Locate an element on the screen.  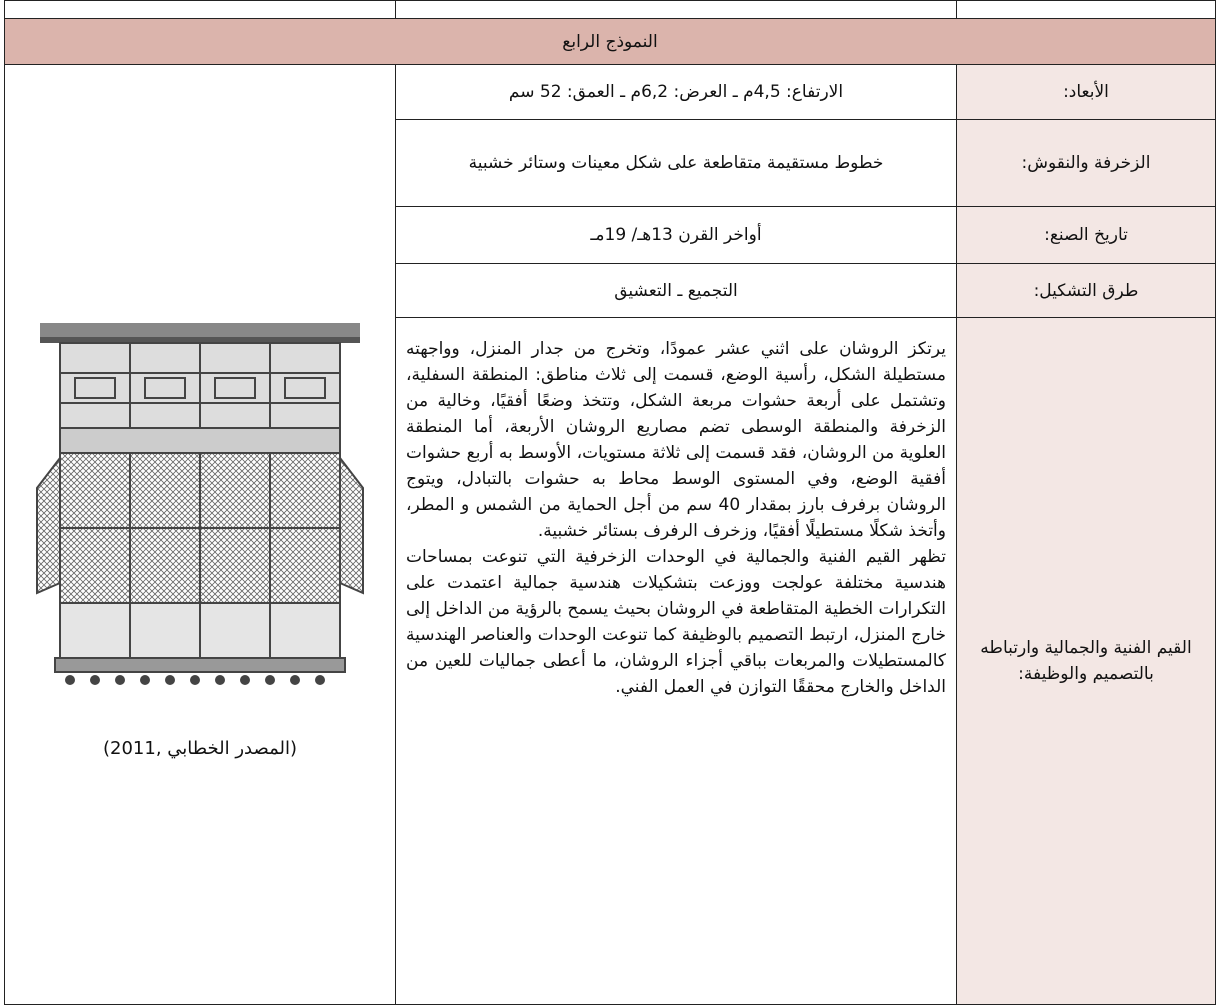
row-label: طرق التشكيل: is located at coordinates (1086, 290).